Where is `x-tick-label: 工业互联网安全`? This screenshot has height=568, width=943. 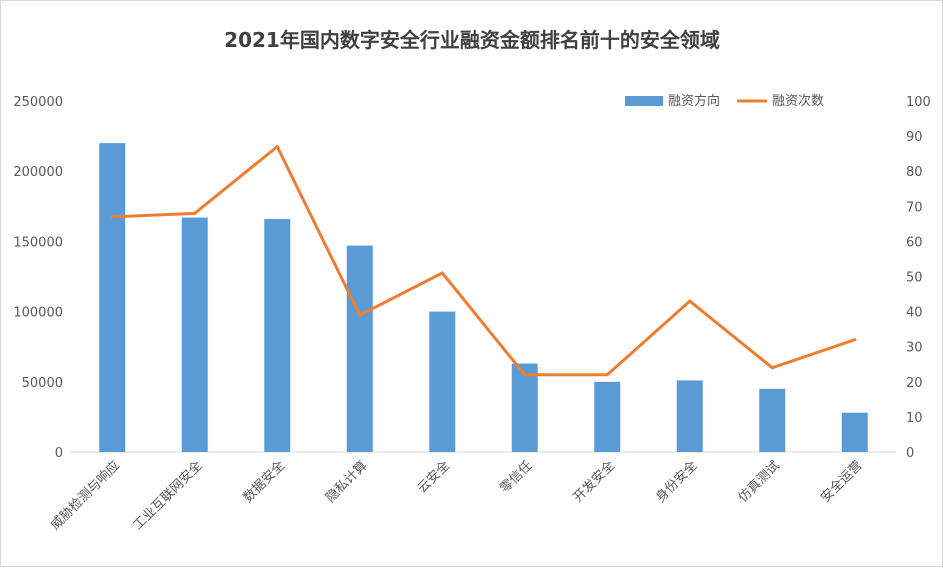
x-tick-label: 工业互联网安全 is located at coordinates (168, 496).